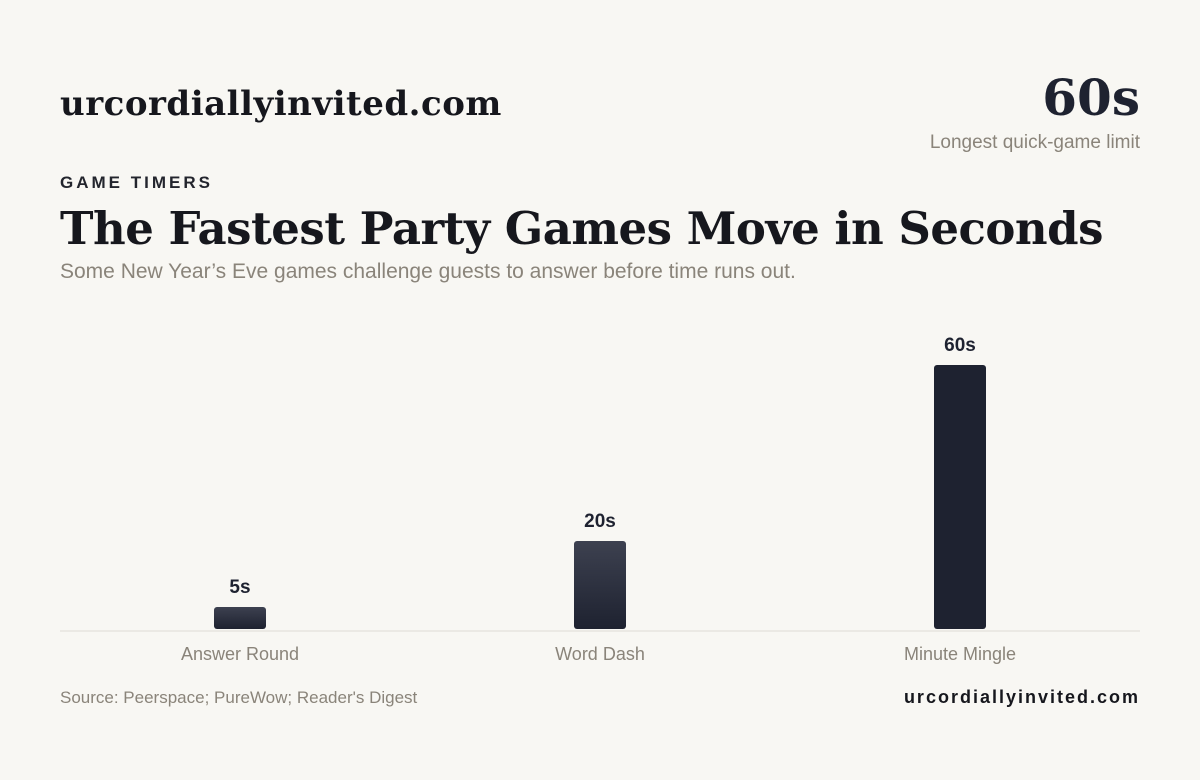 The width and height of the screenshot is (1200, 780). What do you see at coordinates (581, 228) in the screenshot?
I see `chart-title: The Fastest Party Games Move in Seconds` at bounding box center [581, 228].